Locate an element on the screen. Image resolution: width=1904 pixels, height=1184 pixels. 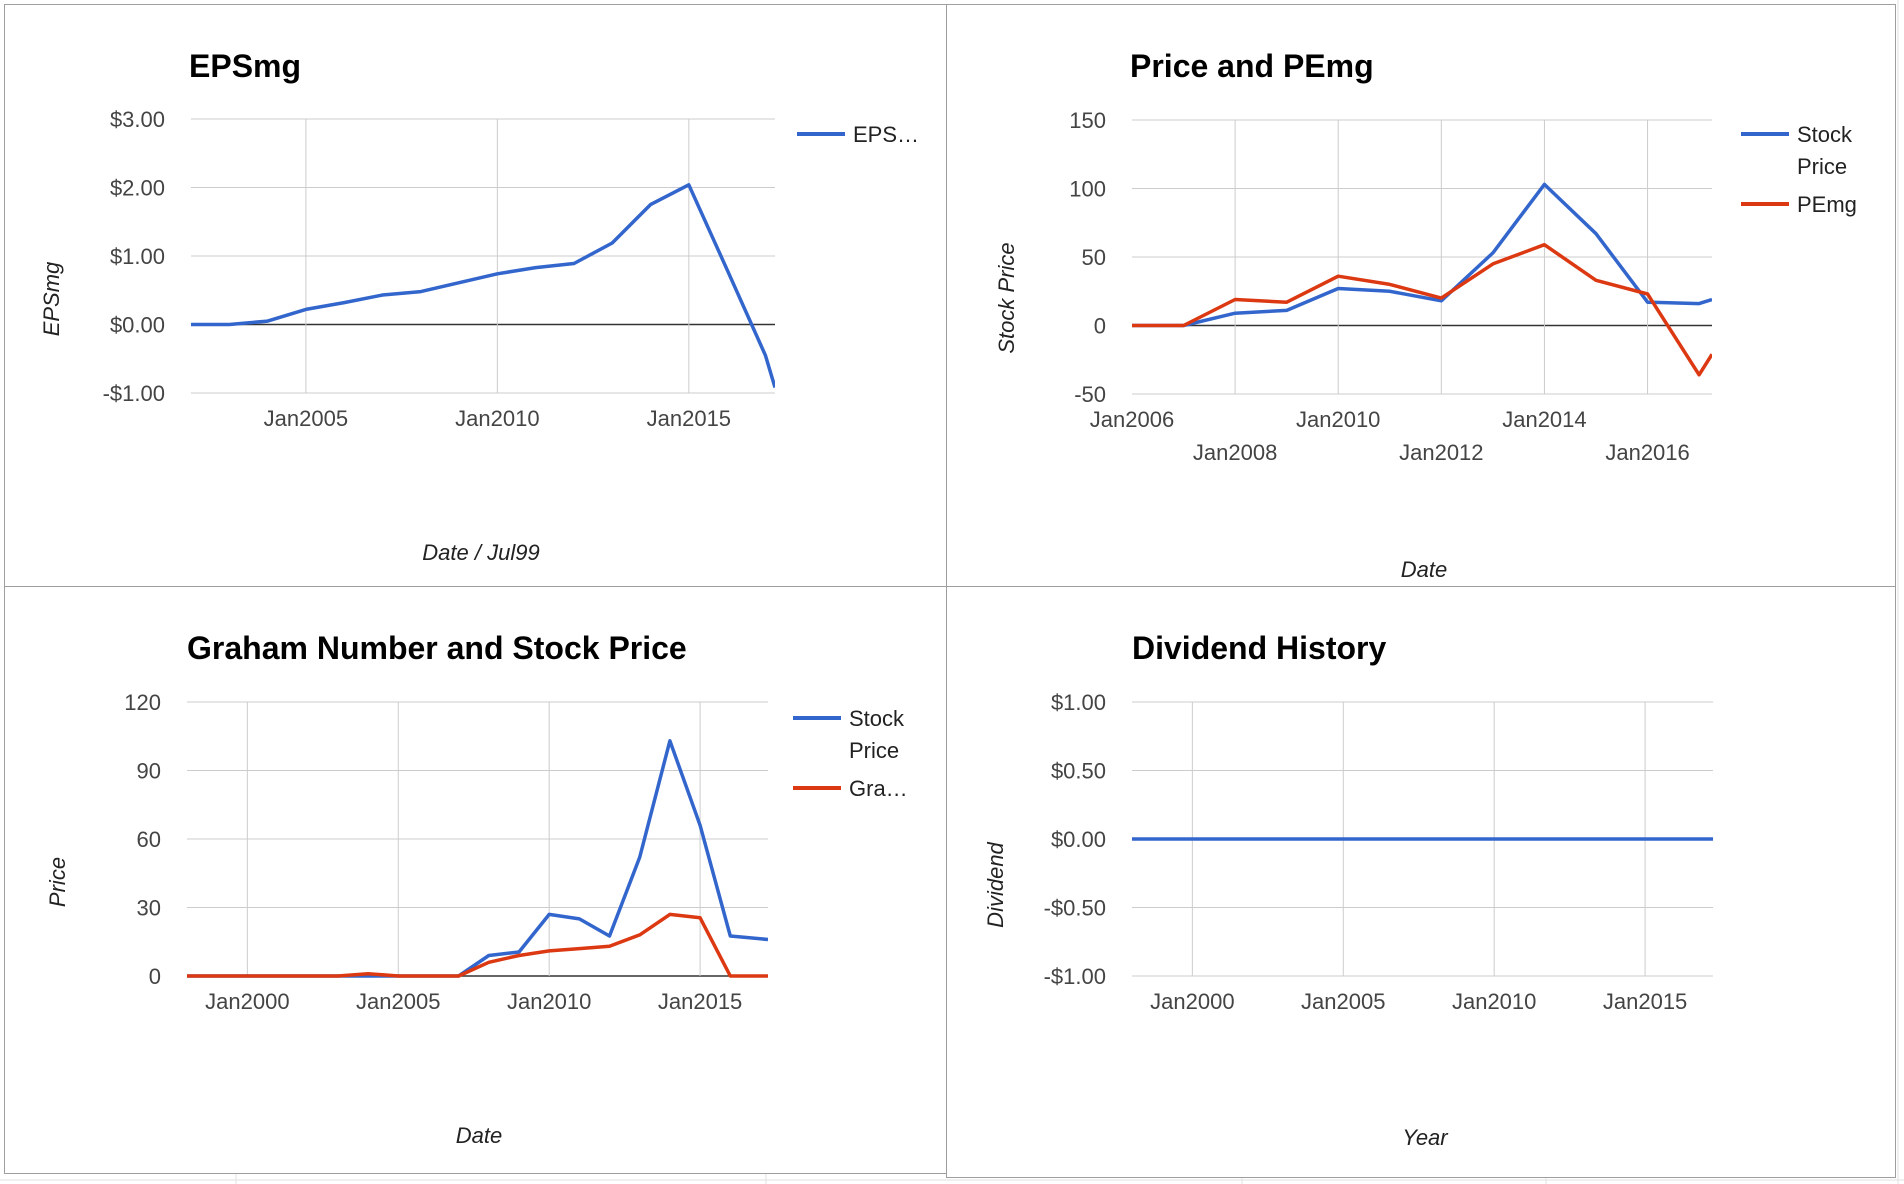
y-tick-label: 100 is located at coordinates (1087, 189).